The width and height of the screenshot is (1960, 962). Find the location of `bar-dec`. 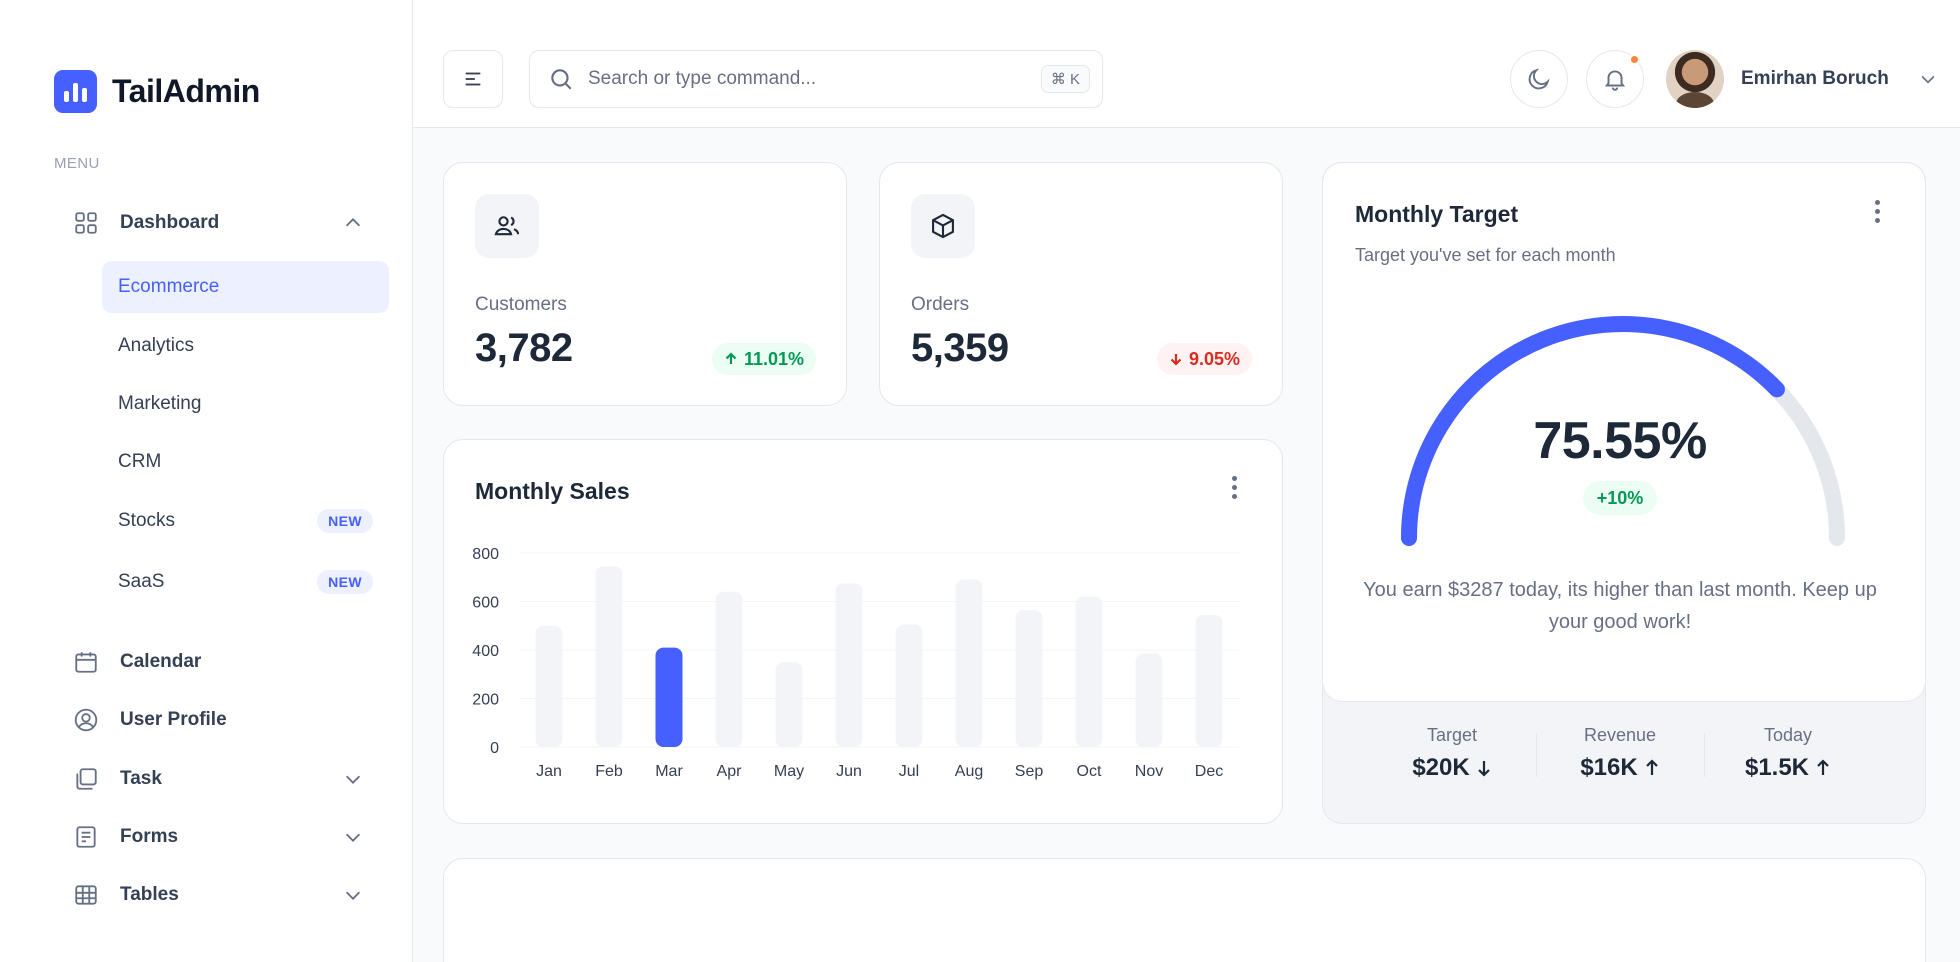

bar-dec is located at coordinates (1209, 680).